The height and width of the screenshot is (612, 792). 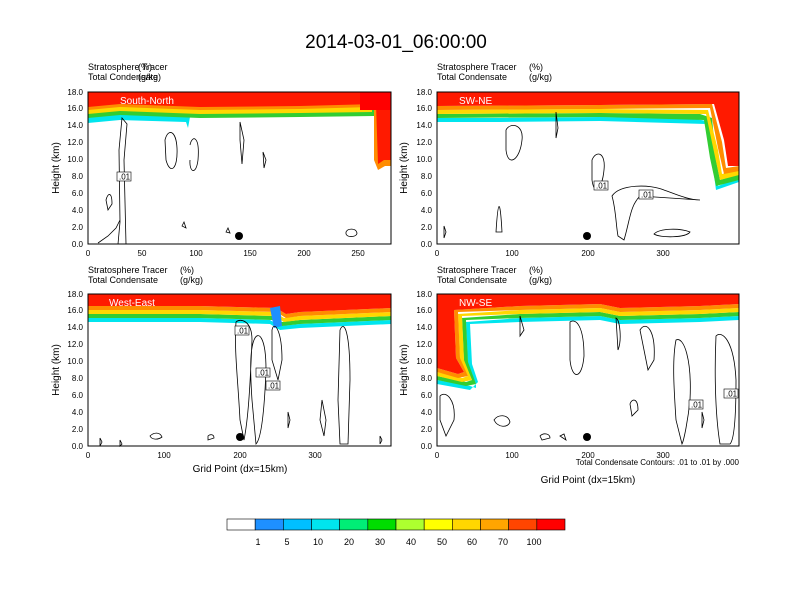 I want to click on panel-1-tracer-yellow, so click(x=230, y=110).